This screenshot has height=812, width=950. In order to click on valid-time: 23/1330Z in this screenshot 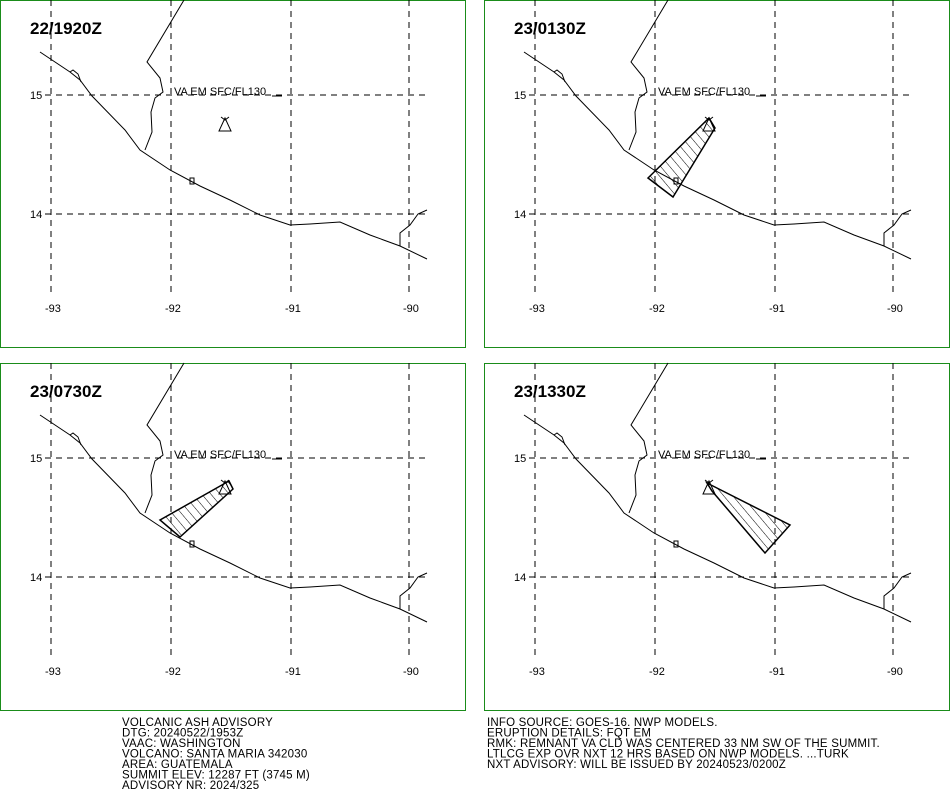, I will do `click(550, 391)`.